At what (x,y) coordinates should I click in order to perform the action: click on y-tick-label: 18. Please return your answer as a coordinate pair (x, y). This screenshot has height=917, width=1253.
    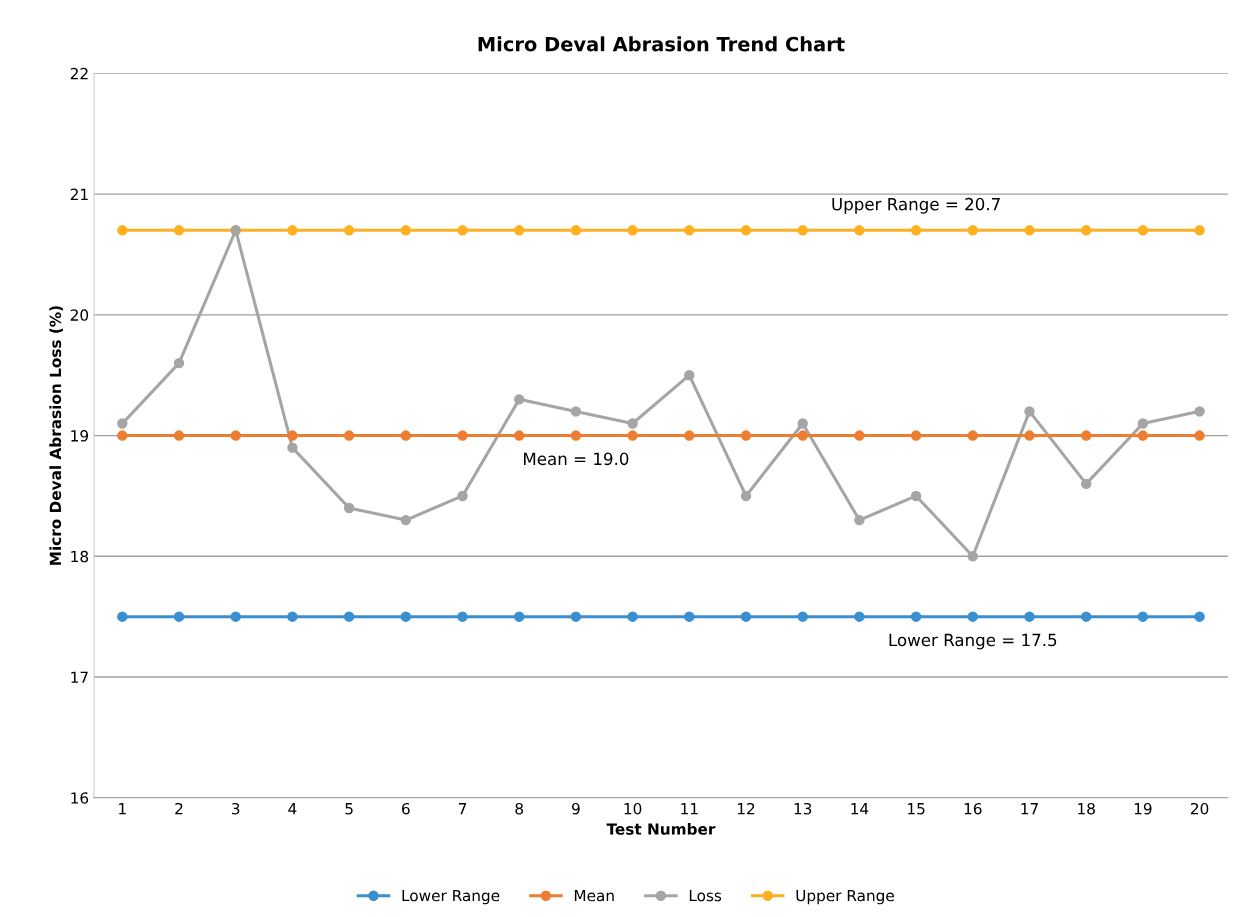
    Looking at the image, I should click on (80, 556).